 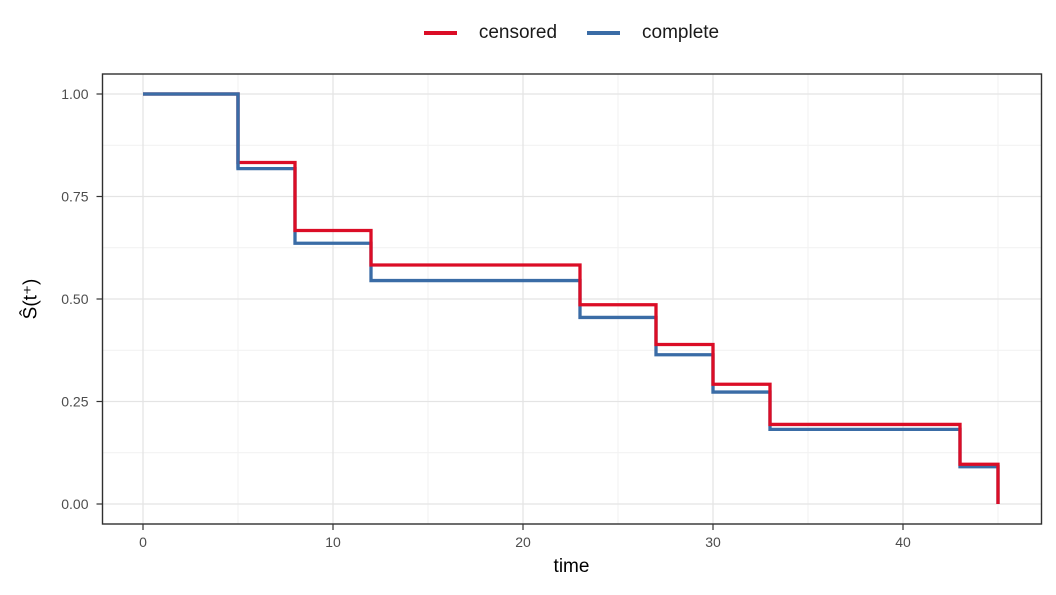 I want to click on y-tick-label: 0.75, so click(x=74, y=197).